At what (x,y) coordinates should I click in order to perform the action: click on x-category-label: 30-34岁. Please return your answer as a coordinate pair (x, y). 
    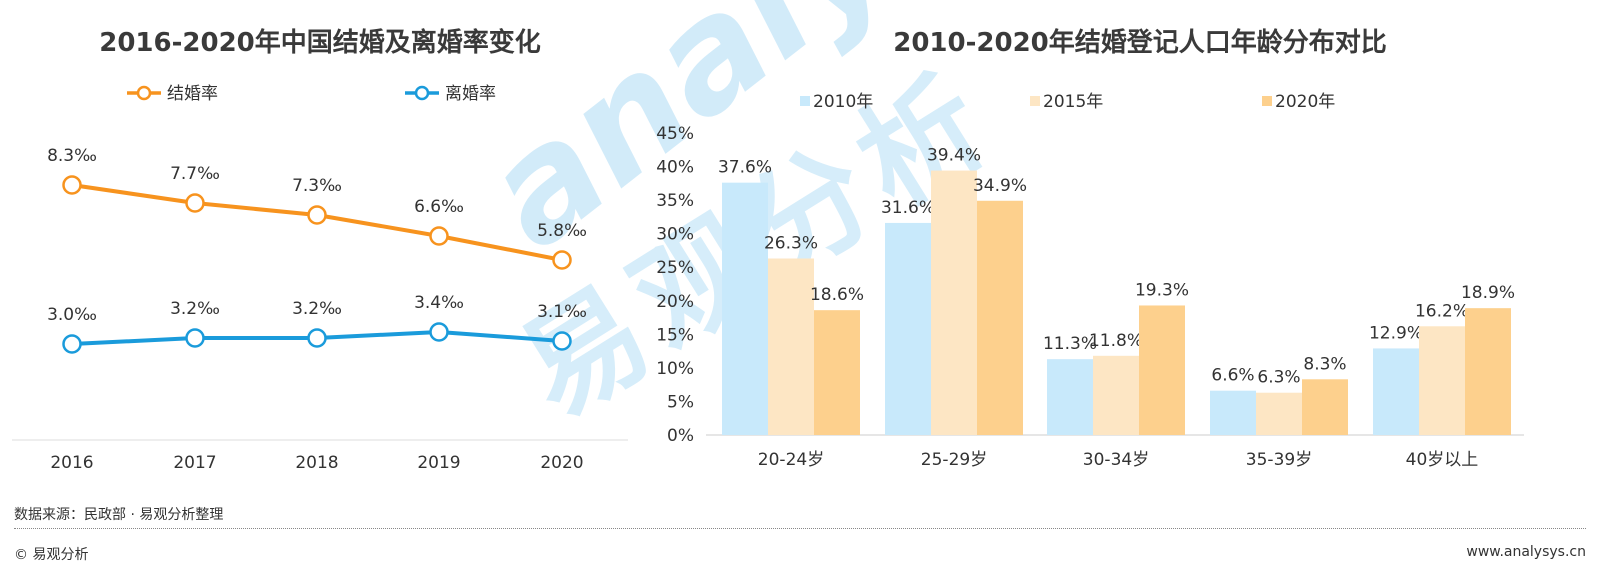
    Looking at the image, I should click on (1116, 460).